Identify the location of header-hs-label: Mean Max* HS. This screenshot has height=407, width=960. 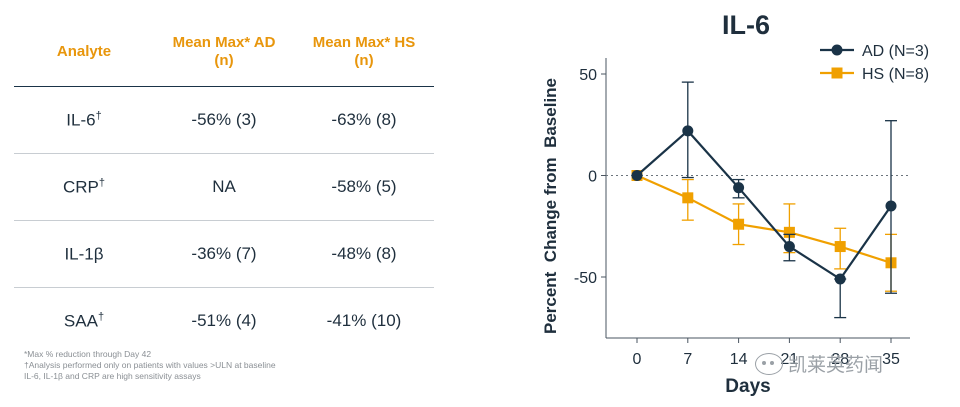
(364, 42).